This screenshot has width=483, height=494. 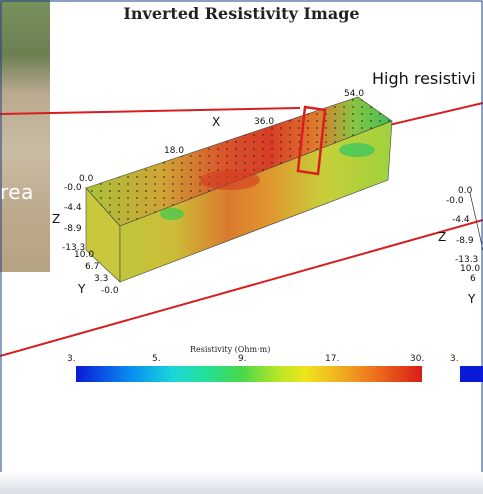 What do you see at coordinates (417, 359) in the screenshot?
I see `colorbar-tick: 30.` at bounding box center [417, 359].